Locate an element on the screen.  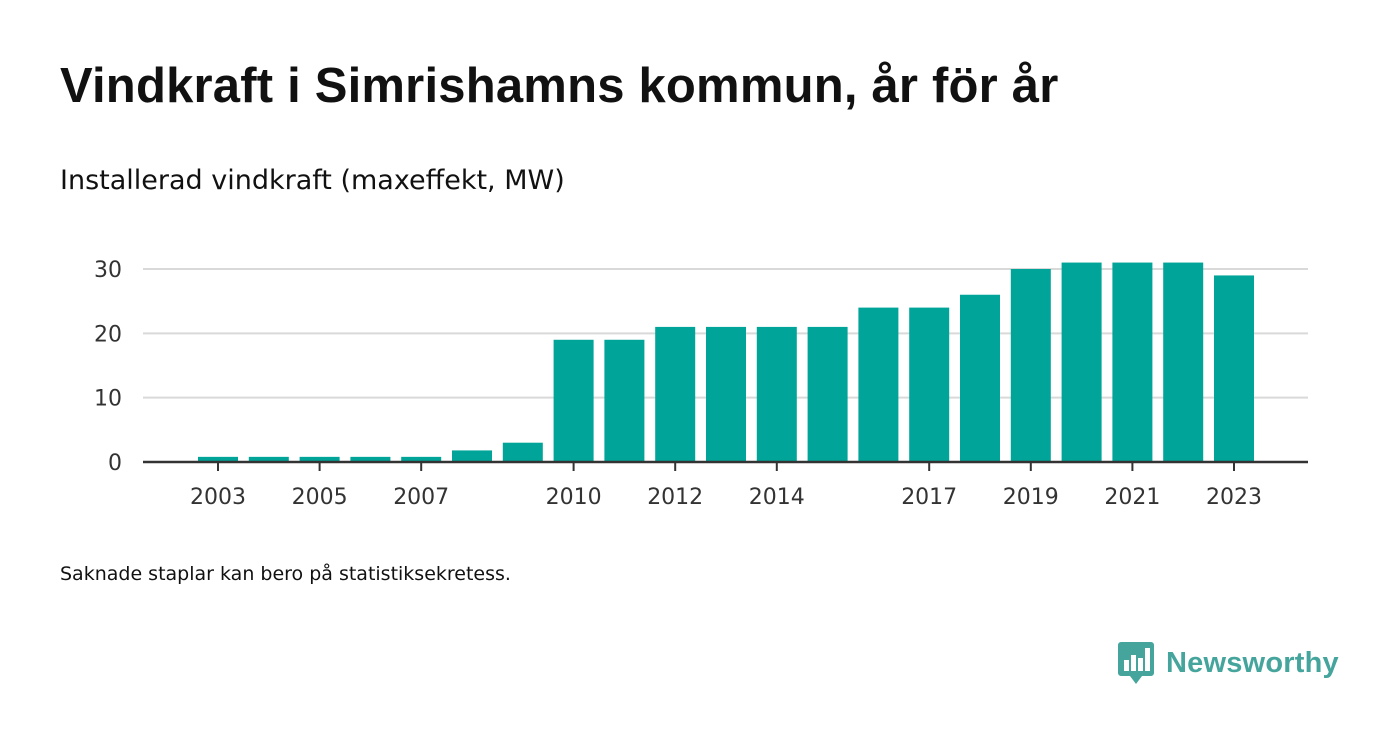
x-tick-label: 2007 is located at coordinates (421, 497).